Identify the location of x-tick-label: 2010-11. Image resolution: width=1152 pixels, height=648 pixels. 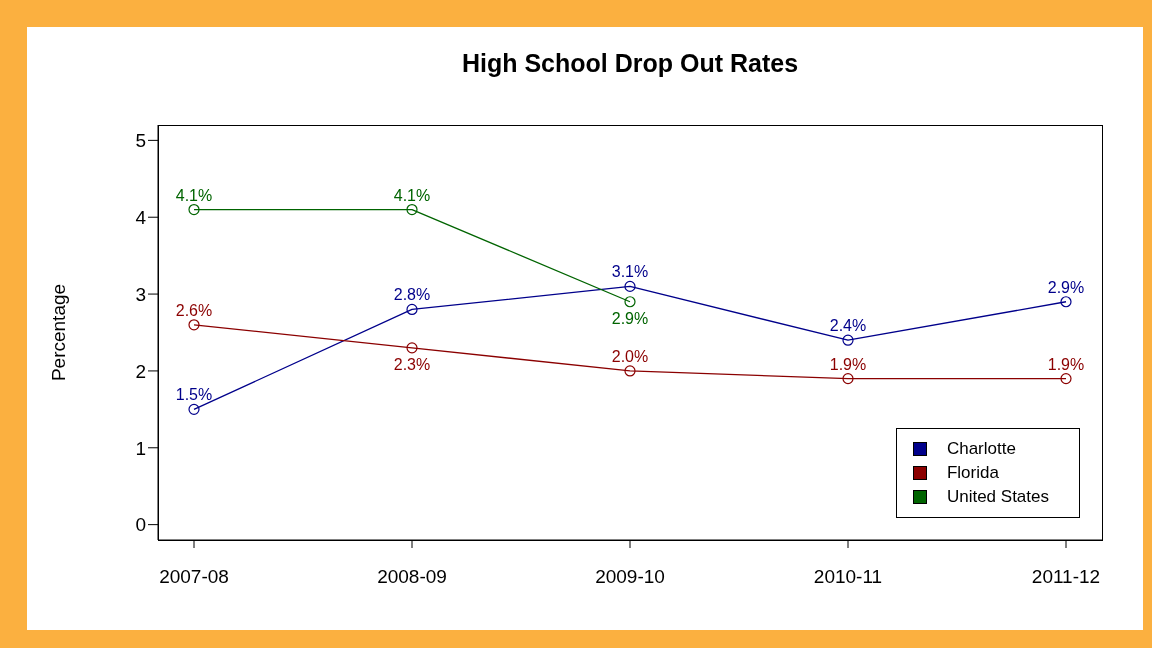
(848, 577).